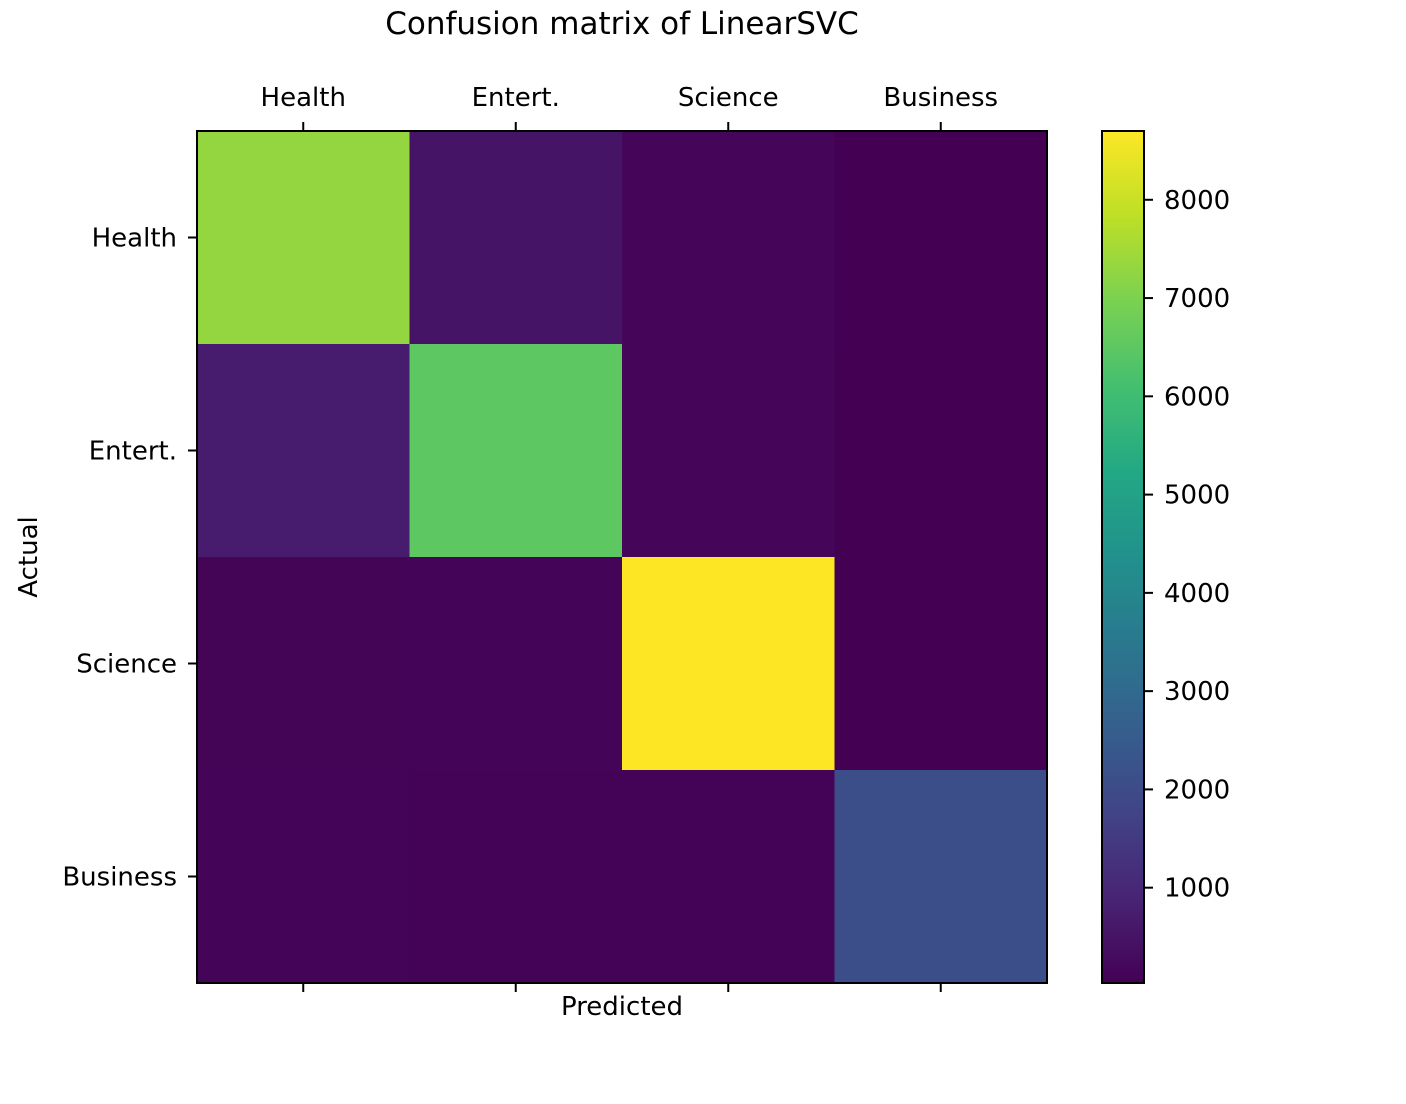 This screenshot has width=1406, height=1104. I want to click on x-axis-label: Predicted, so click(622, 1007).